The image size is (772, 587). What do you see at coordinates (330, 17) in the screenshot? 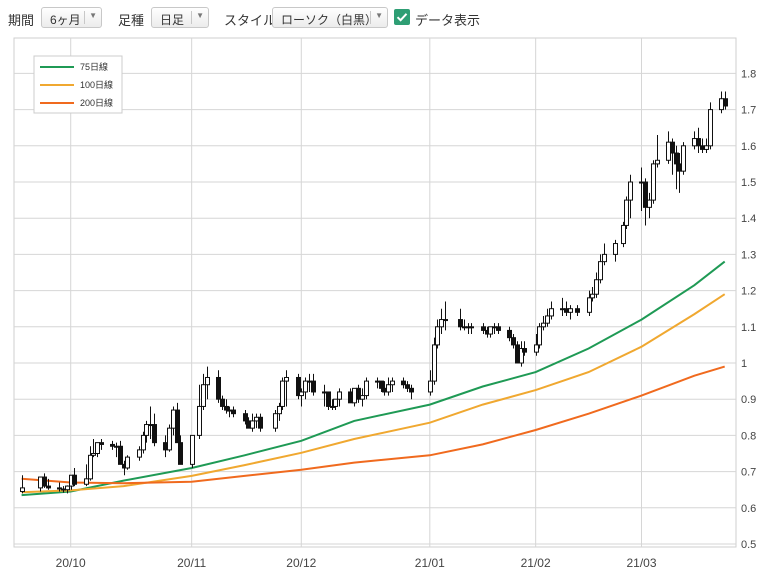
I see `style-select: ローソク（白黒） ▼` at bounding box center [330, 17].